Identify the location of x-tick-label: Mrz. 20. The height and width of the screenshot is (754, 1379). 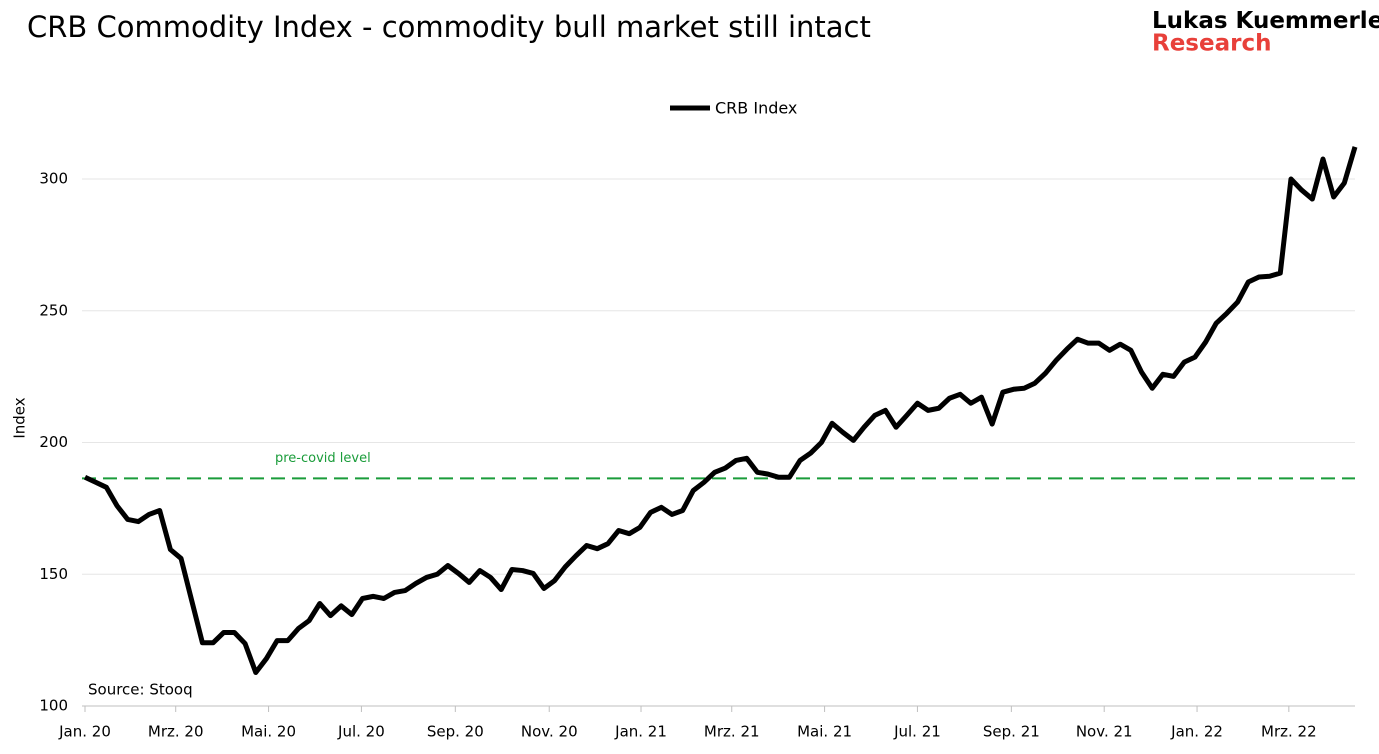
(176, 732).